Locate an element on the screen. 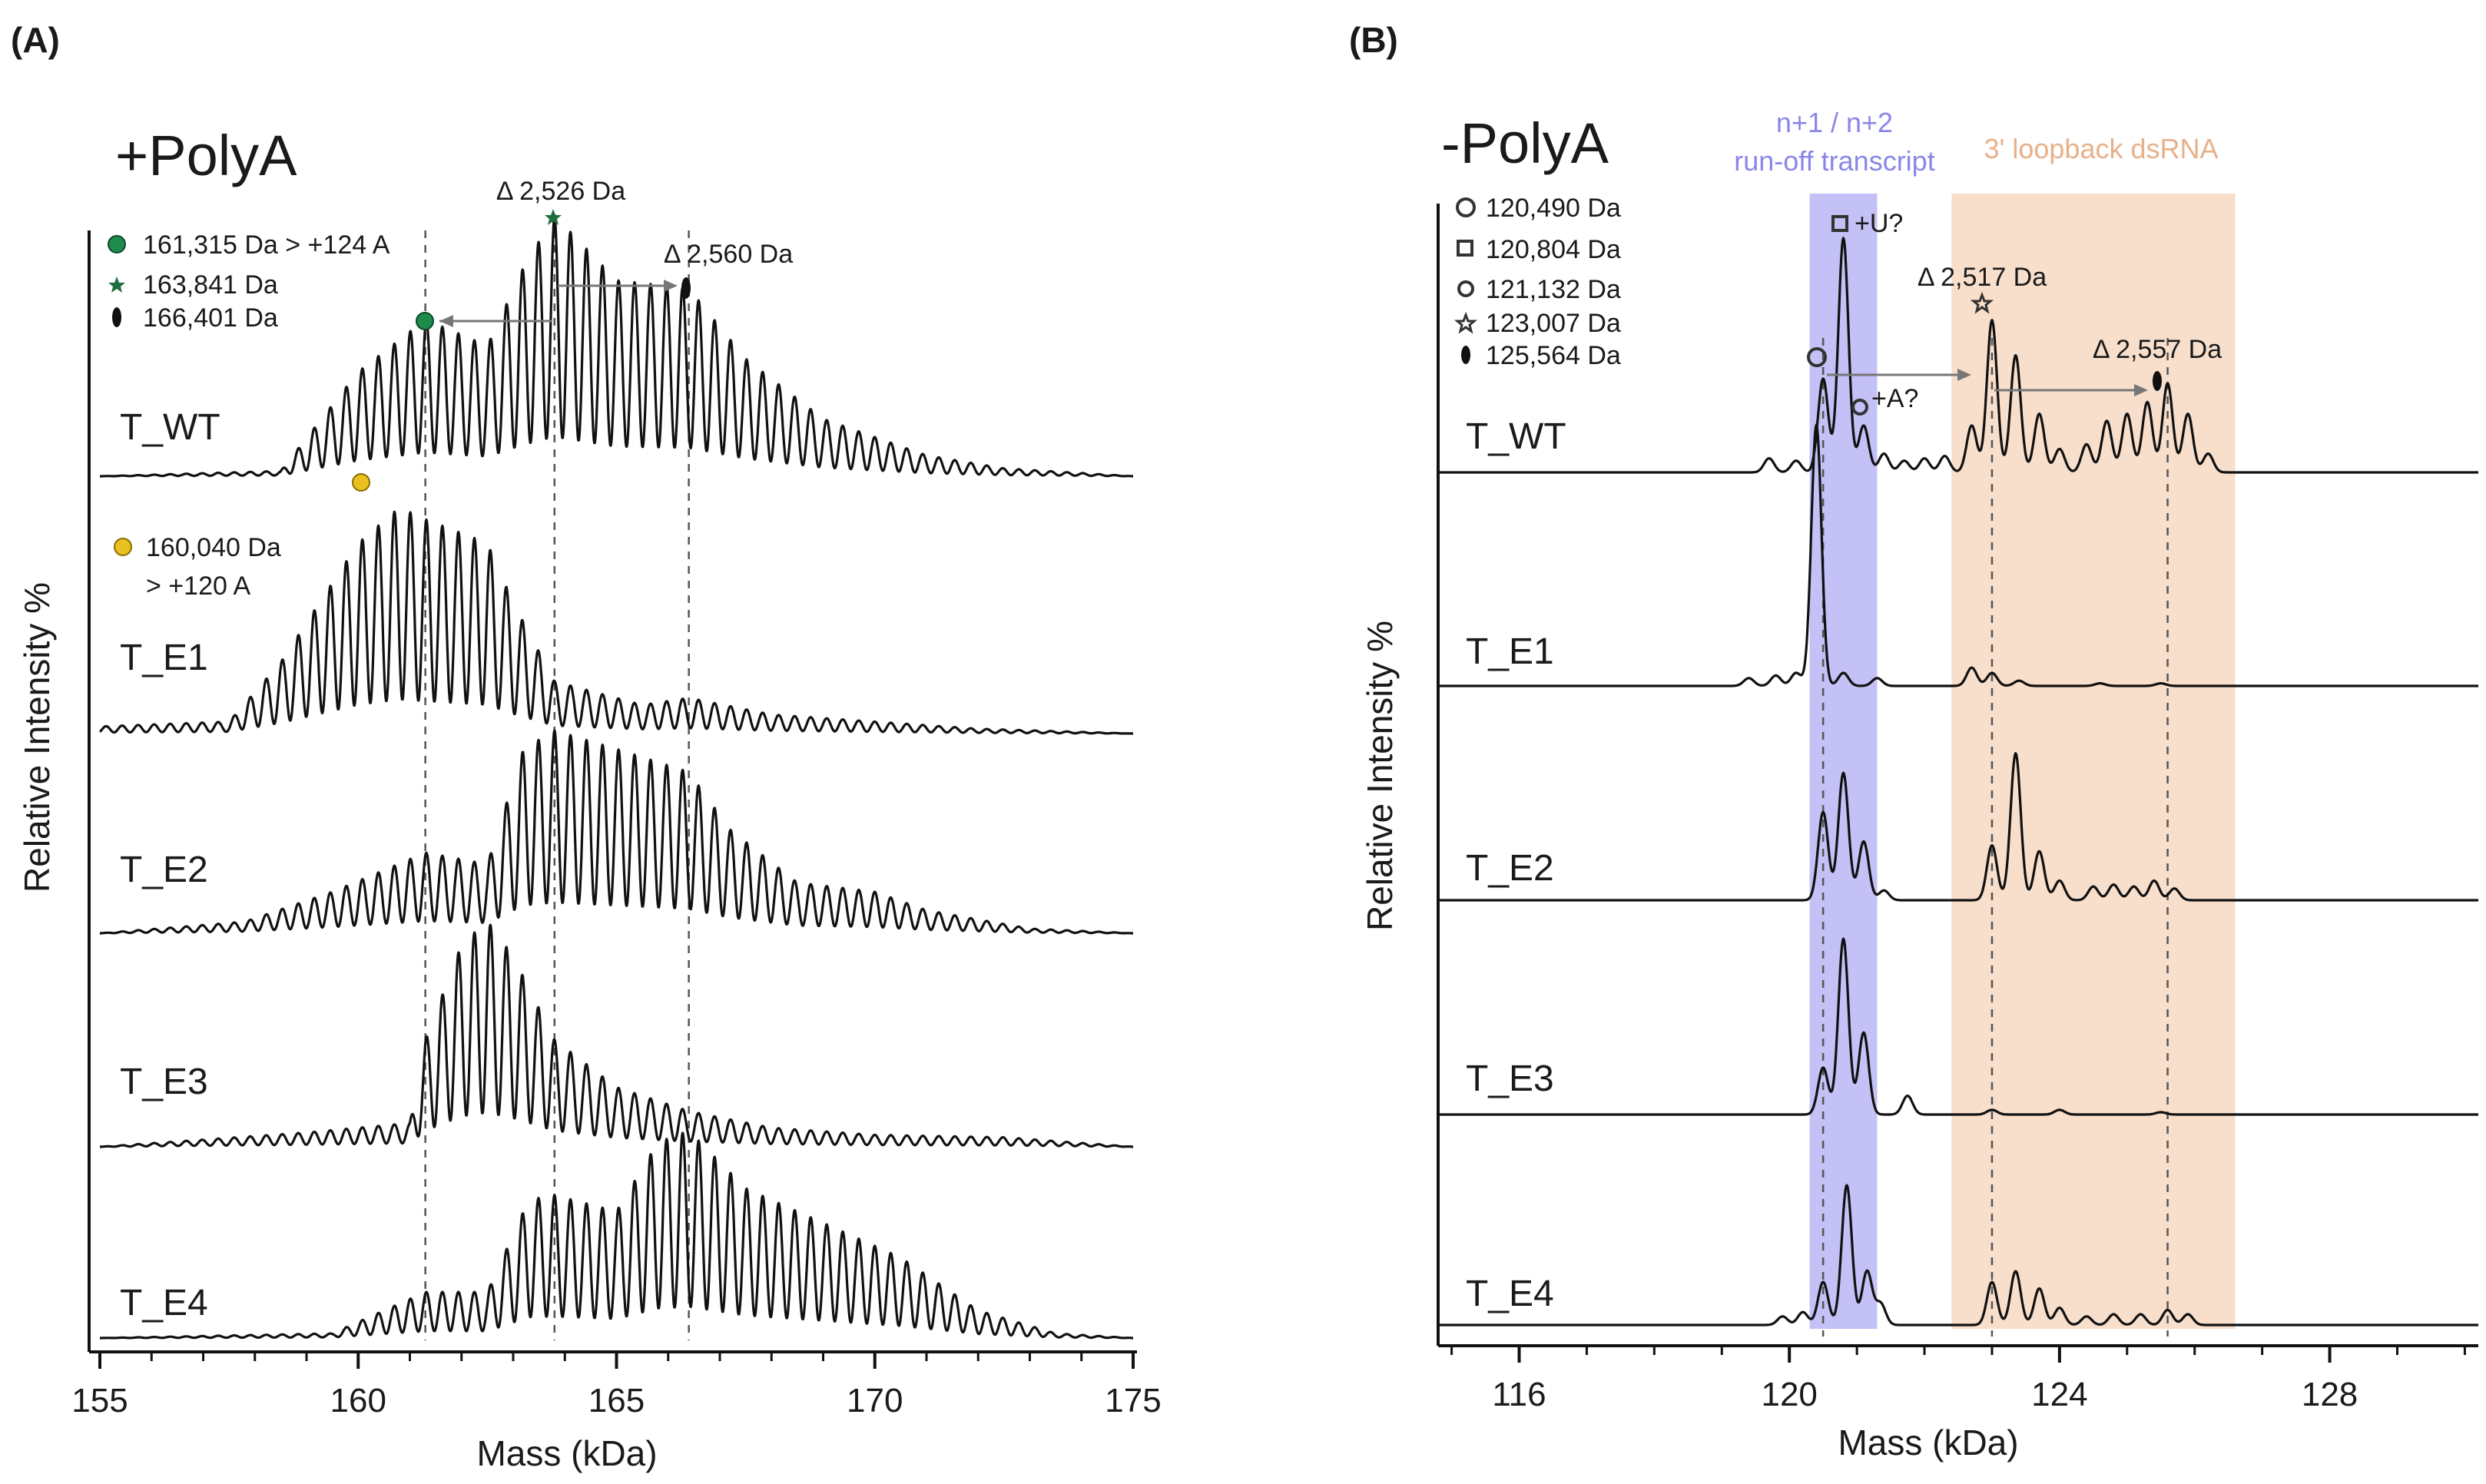  small-open-circle-marker-icon is located at coordinates (1465, 288).